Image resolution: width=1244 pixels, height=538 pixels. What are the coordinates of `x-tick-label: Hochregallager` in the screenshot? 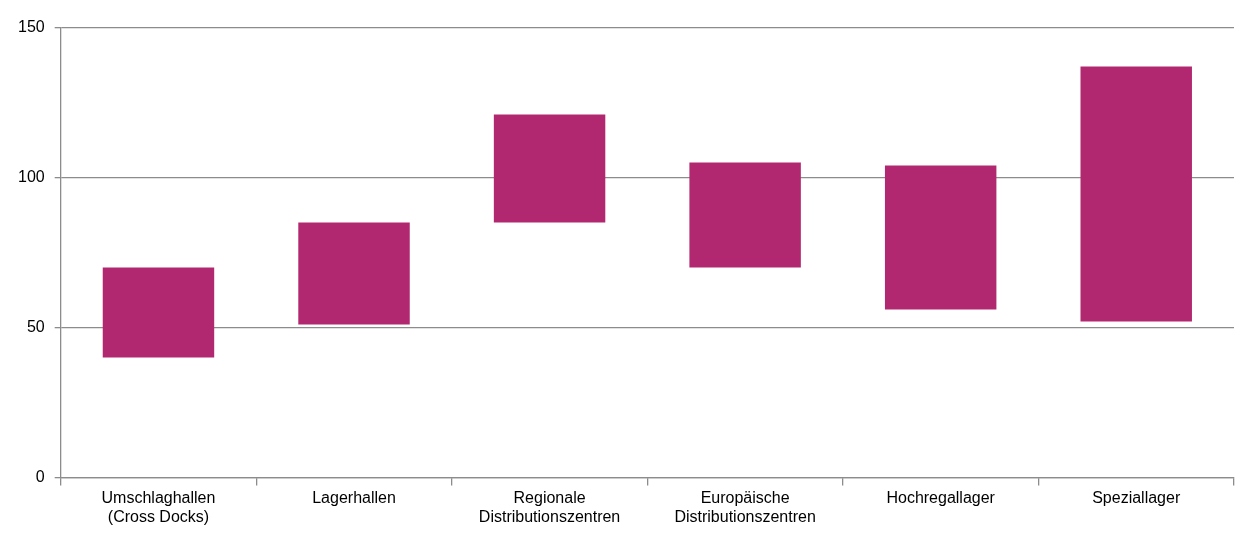 It's located at (941, 497).